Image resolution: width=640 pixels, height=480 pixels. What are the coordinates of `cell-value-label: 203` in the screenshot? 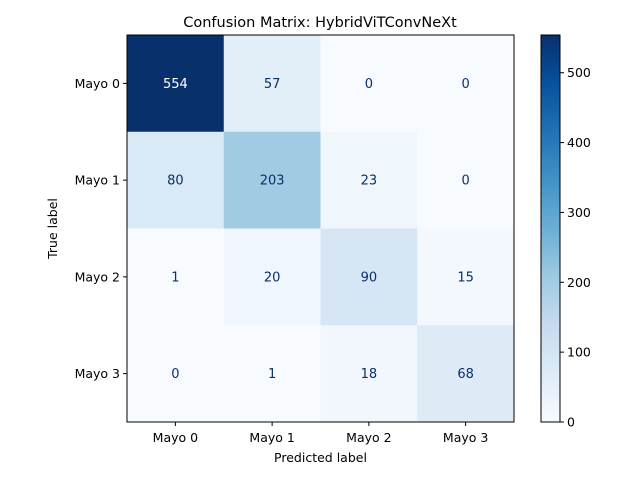 It's located at (272, 181).